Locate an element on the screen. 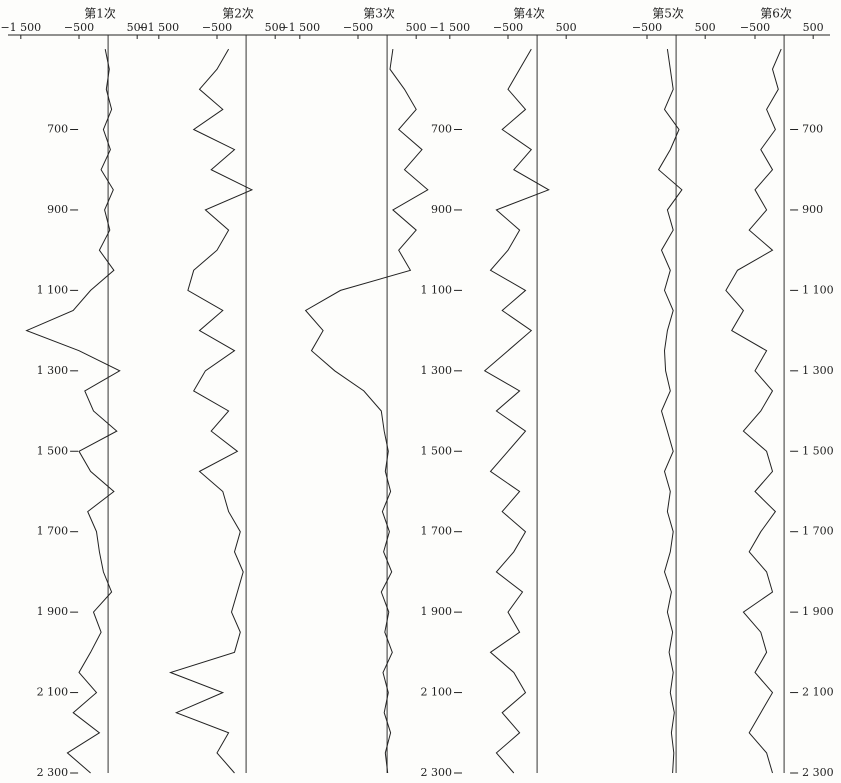  panel-title: 第2次 is located at coordinates (238, 14).